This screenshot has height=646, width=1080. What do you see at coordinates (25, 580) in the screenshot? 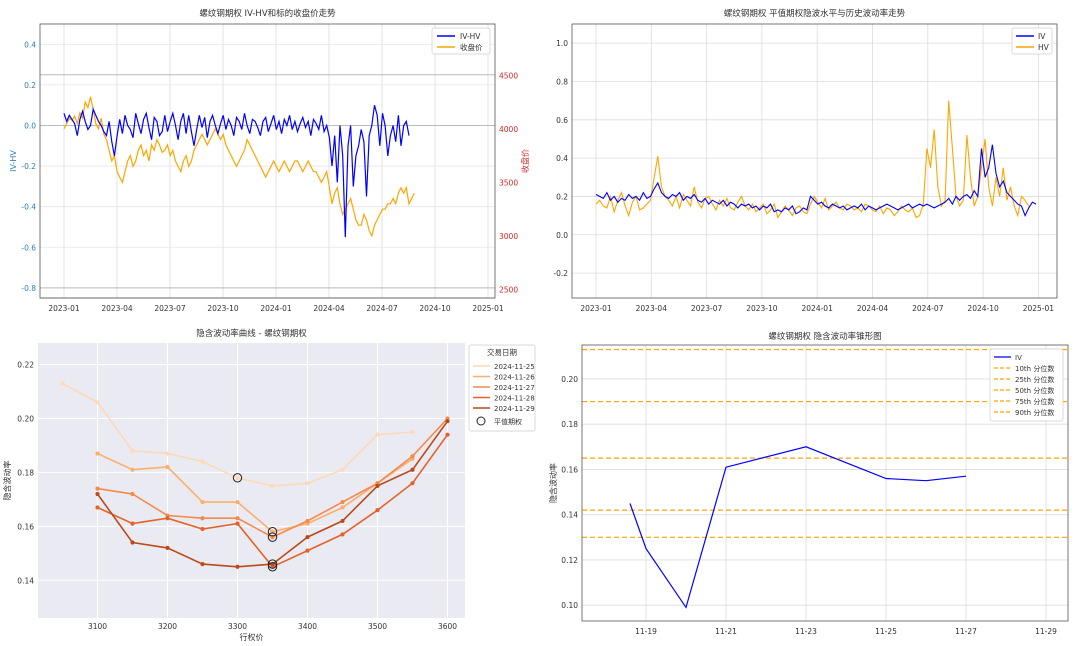
I see `chart3-y-tick-label: 0.14` at bounding box center [25, 580].